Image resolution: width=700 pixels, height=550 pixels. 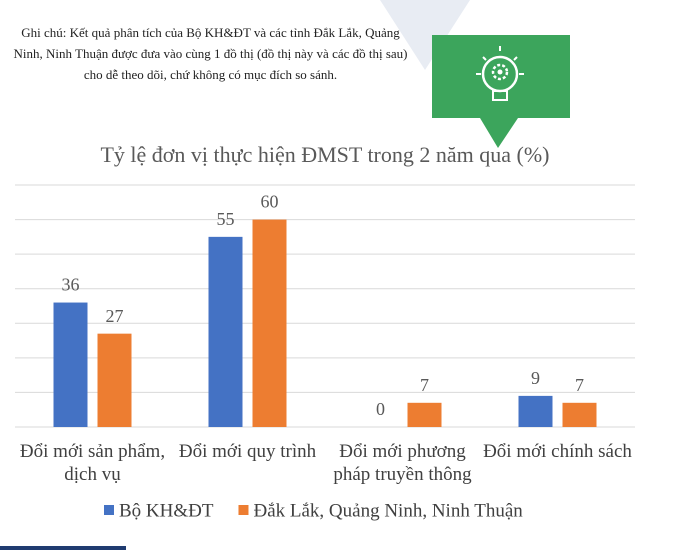 I want to click on value-label: 60, so click(x=270, y=202).